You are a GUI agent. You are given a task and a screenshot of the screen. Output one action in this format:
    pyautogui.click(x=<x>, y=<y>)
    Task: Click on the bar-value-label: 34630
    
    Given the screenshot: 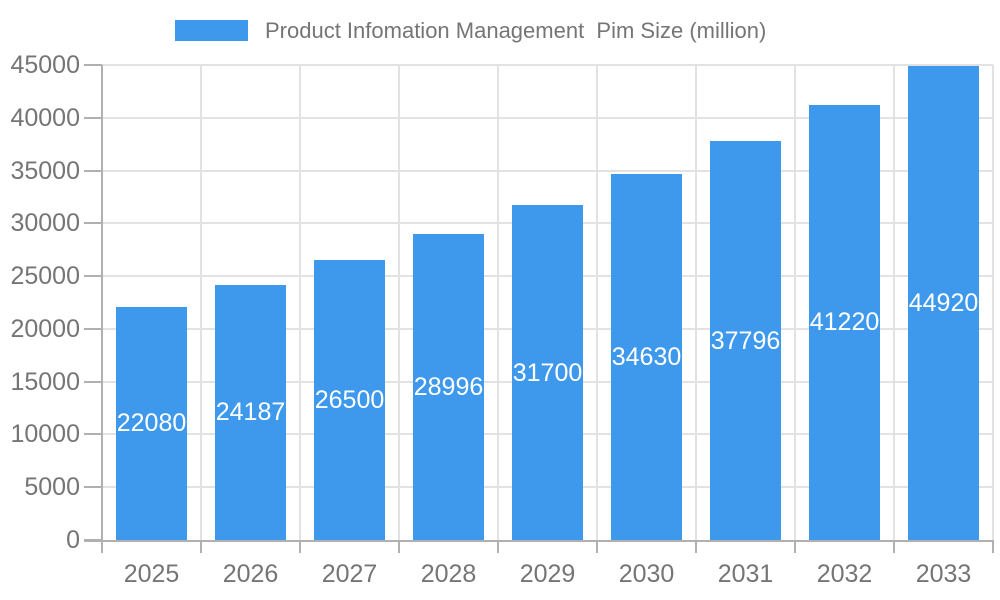 What is the action you would take?
    pyautogui.click(x=646, y=357)
    